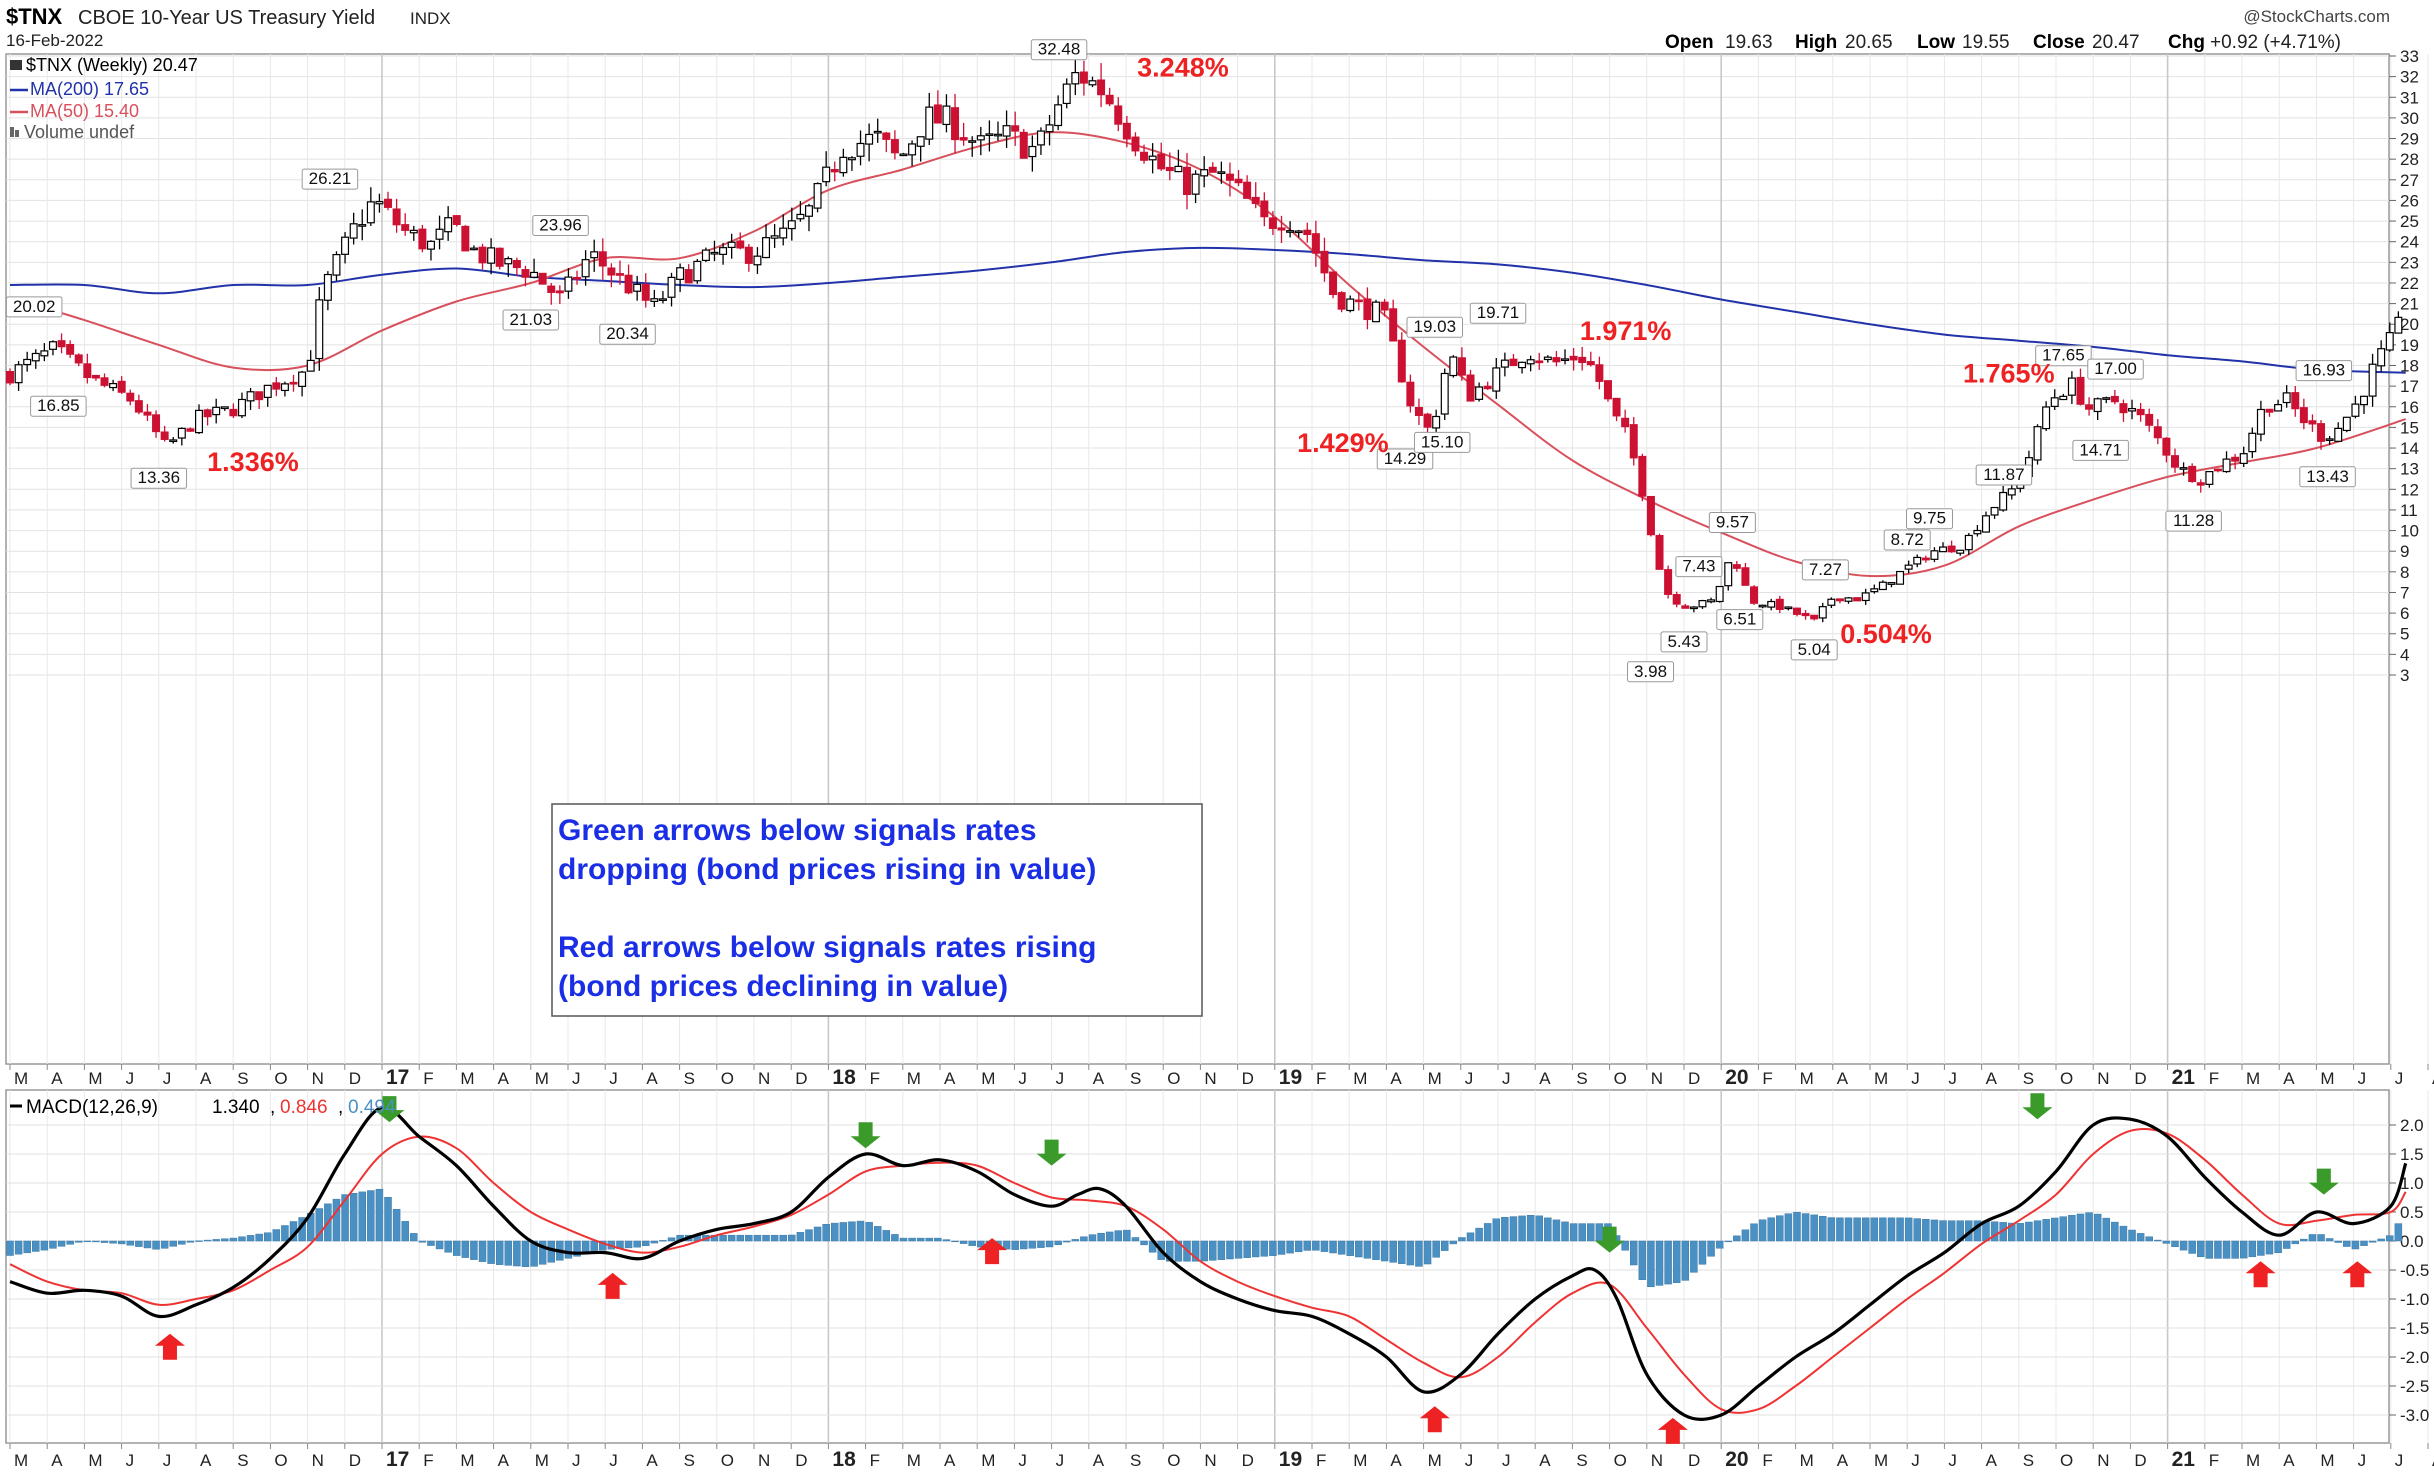 The image size is (2434, 1474). Describe the element at coordinates (1609, 1239) in the screenshot. I see `green-down-arrow` at that location.